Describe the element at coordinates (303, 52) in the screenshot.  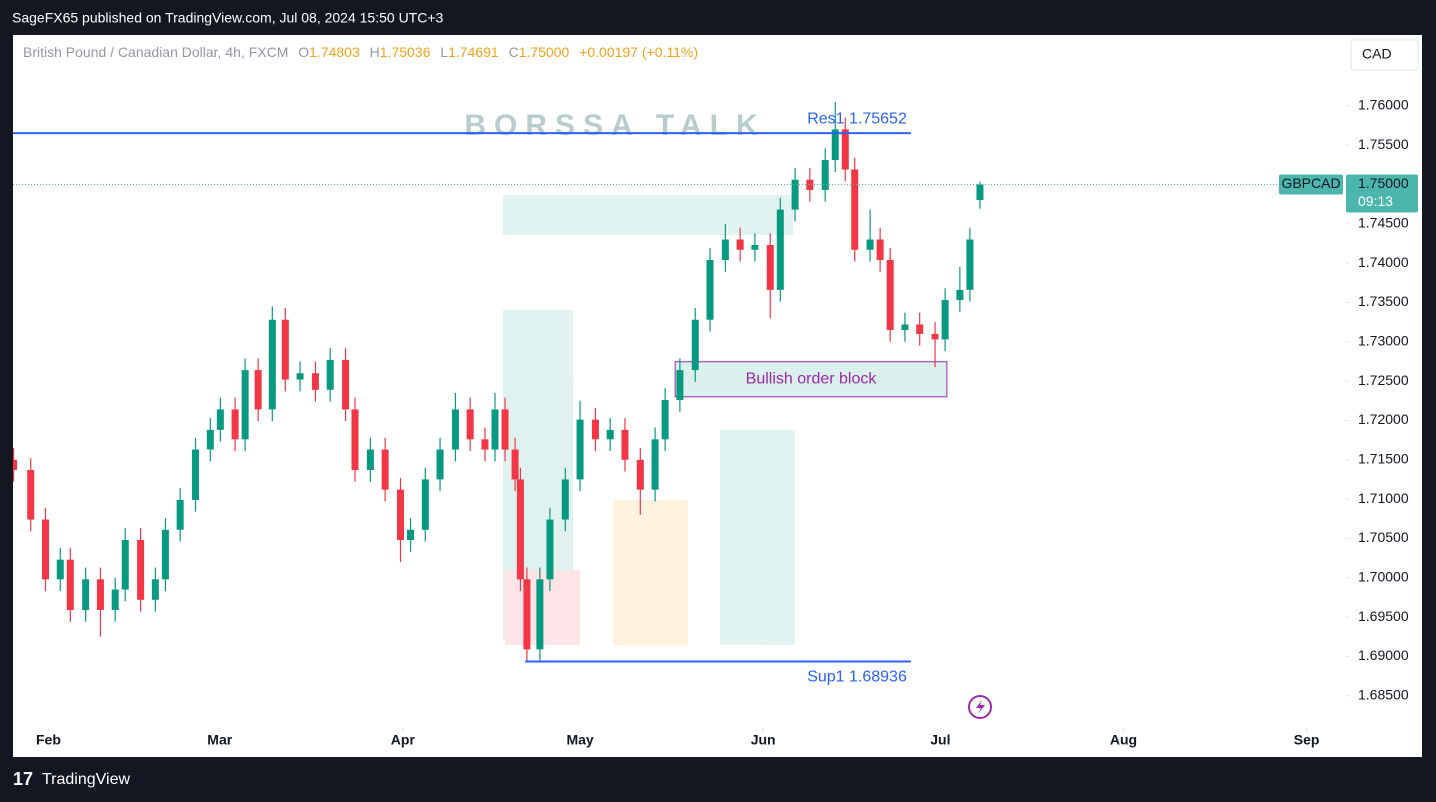
I see `open-label: O` at that location.